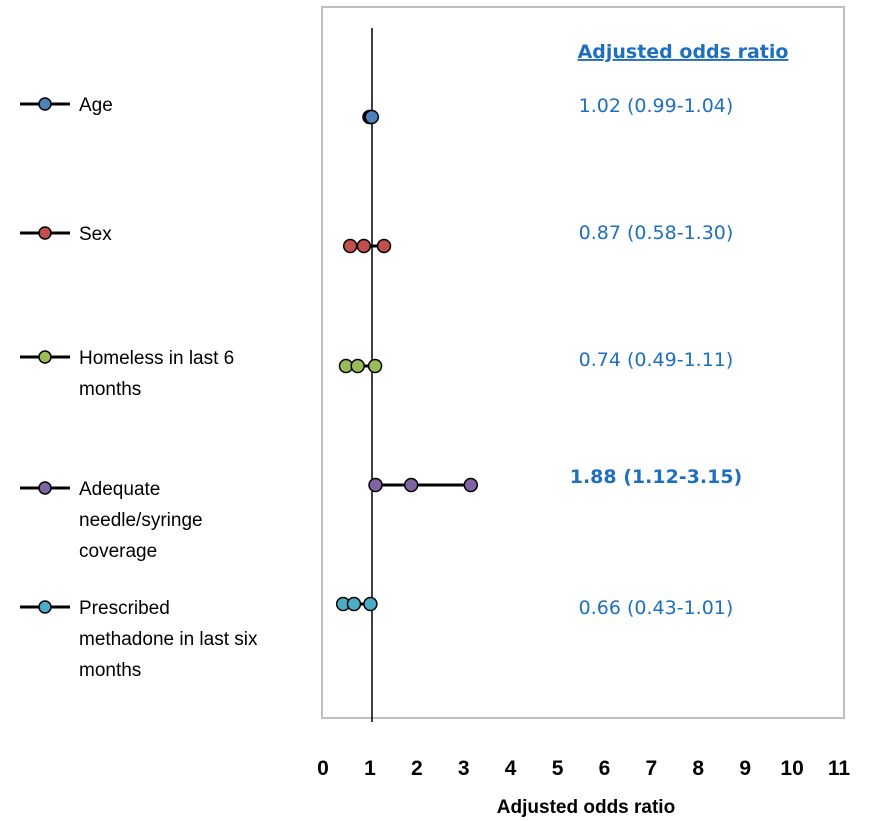  Describe the element at coordinates (656, 233) in the screenshot. I see `or-value-label: 0.87 (0.58-1.30)` at that location.